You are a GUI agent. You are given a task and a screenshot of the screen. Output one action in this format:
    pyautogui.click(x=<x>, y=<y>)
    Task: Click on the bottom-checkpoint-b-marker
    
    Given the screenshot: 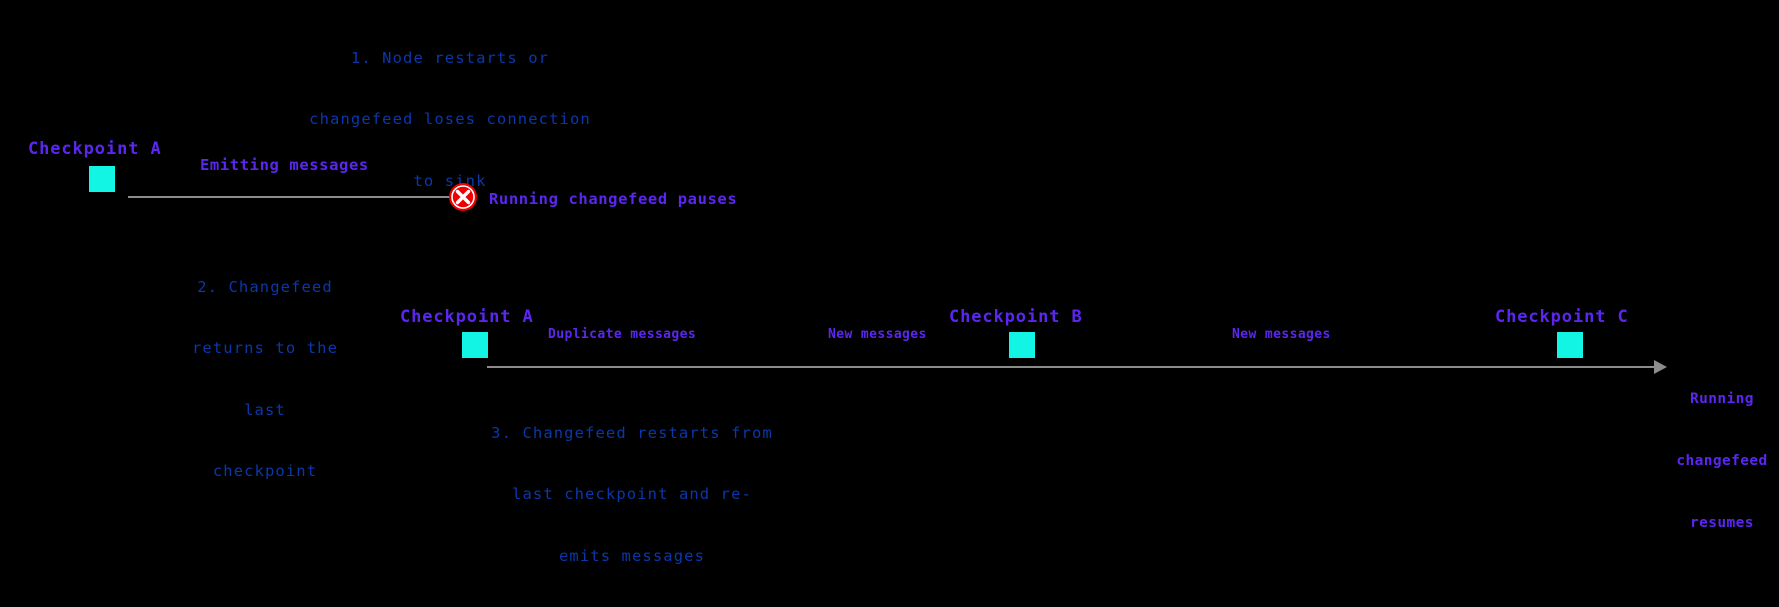 What is the action you would take?
    pyautogui.click(x=1022, y=345)
    